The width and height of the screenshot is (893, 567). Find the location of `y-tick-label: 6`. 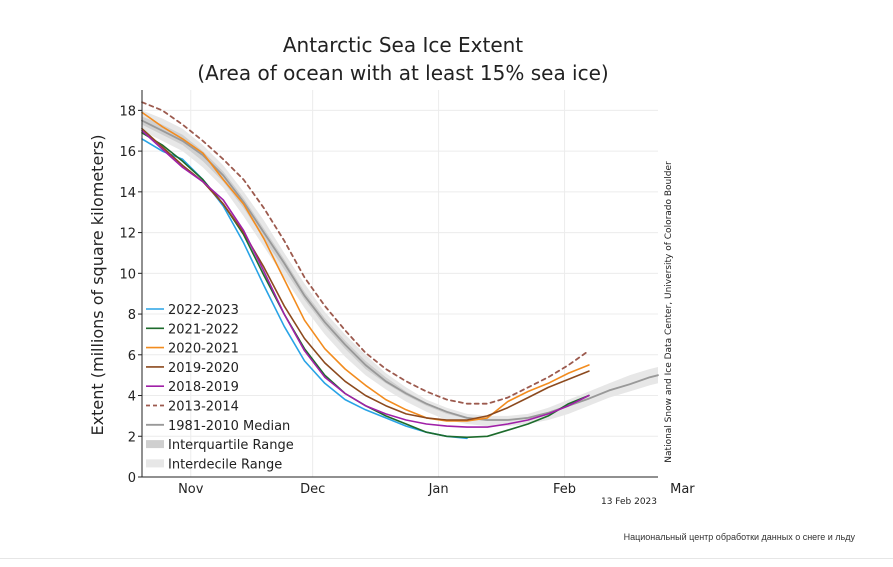

y-tick-label: 6 is located at coordinates (132, 356).